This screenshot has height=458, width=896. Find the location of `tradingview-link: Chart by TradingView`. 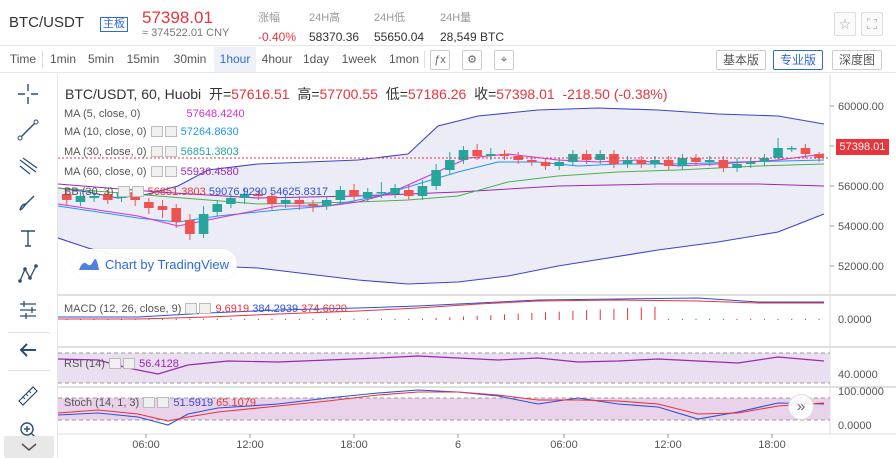

tradingview-link: Chart by TradingView is located at coordinates (155, 264).